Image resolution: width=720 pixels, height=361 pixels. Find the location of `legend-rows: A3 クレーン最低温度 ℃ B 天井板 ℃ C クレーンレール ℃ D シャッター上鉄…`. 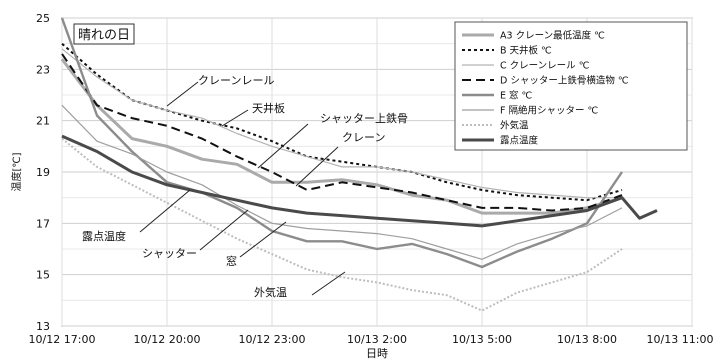

legend-rows: A3 クレーン最低温度 ℃ B 天井板 ℃ C クレーンレール ℃ D シャッター上鉄… is located at coordinates (545, 88).